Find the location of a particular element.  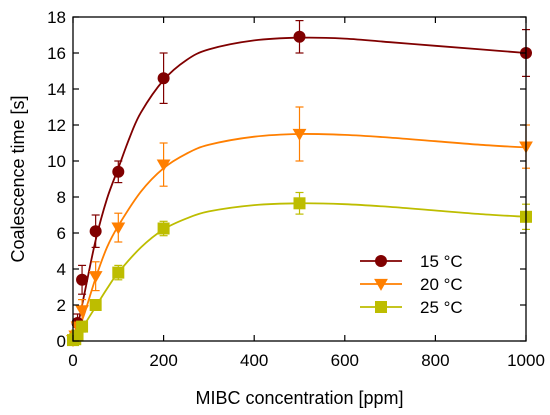

legend-label-20c: 20 °C is located at coordinates (441, 284).